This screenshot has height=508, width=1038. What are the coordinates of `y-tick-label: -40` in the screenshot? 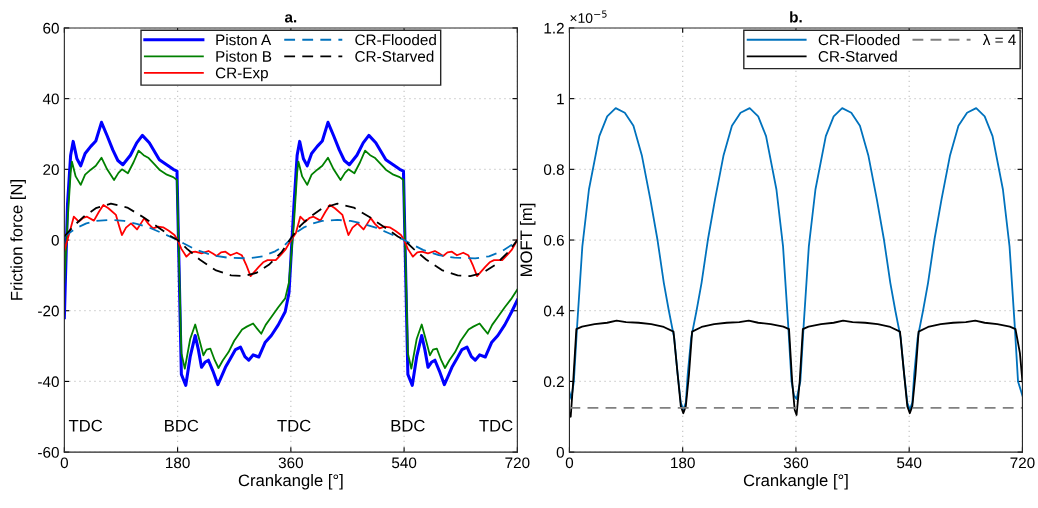 It's located at (48, 382).